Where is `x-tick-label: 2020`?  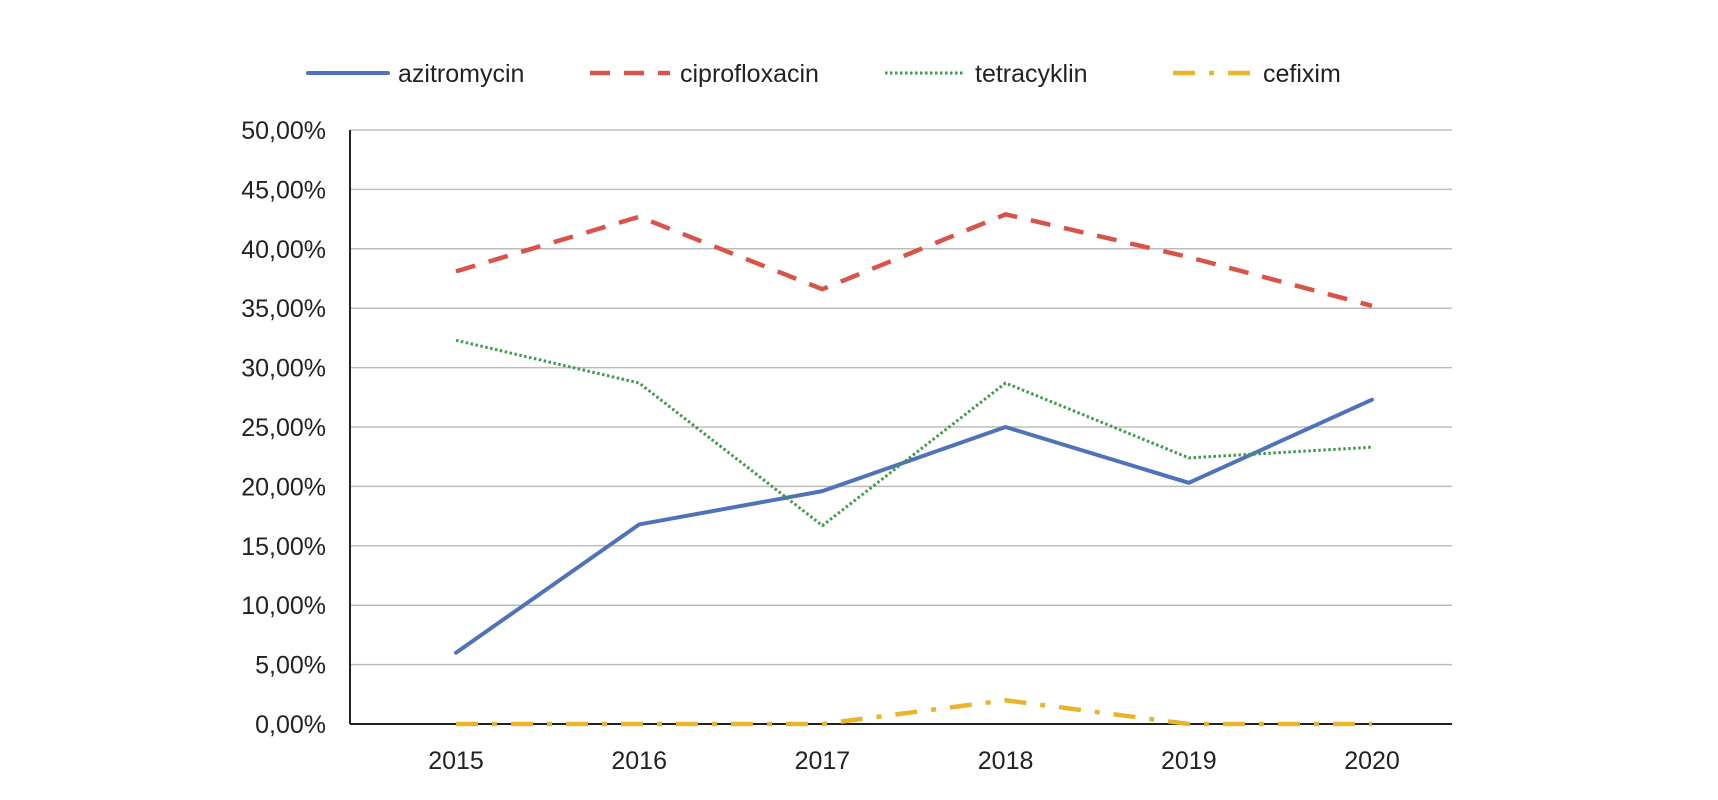 x-tick-label: 2020 is located at coordinates (1372, 761).